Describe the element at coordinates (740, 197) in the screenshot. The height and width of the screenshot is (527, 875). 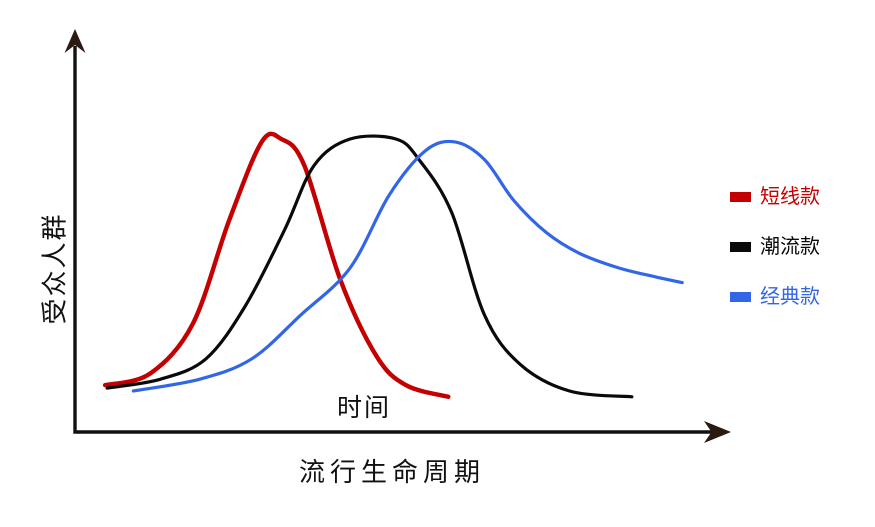
I see `legend-swatch-red` at that location.